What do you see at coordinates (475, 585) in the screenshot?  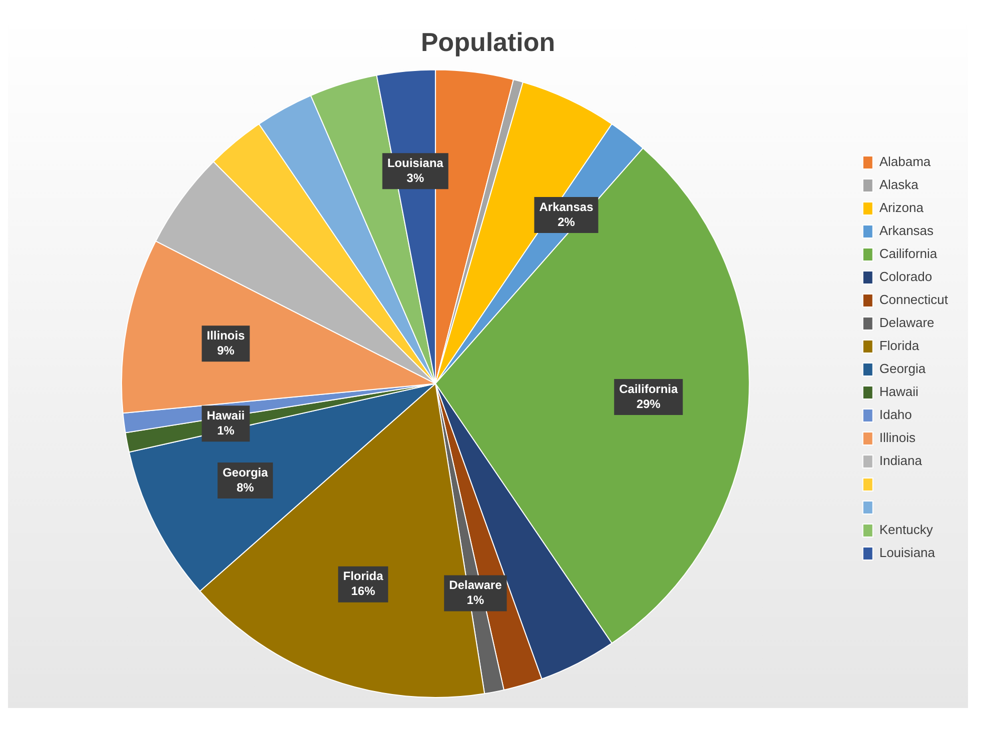 I see `slice-label: Delaware` at bounding box center [475, 585].